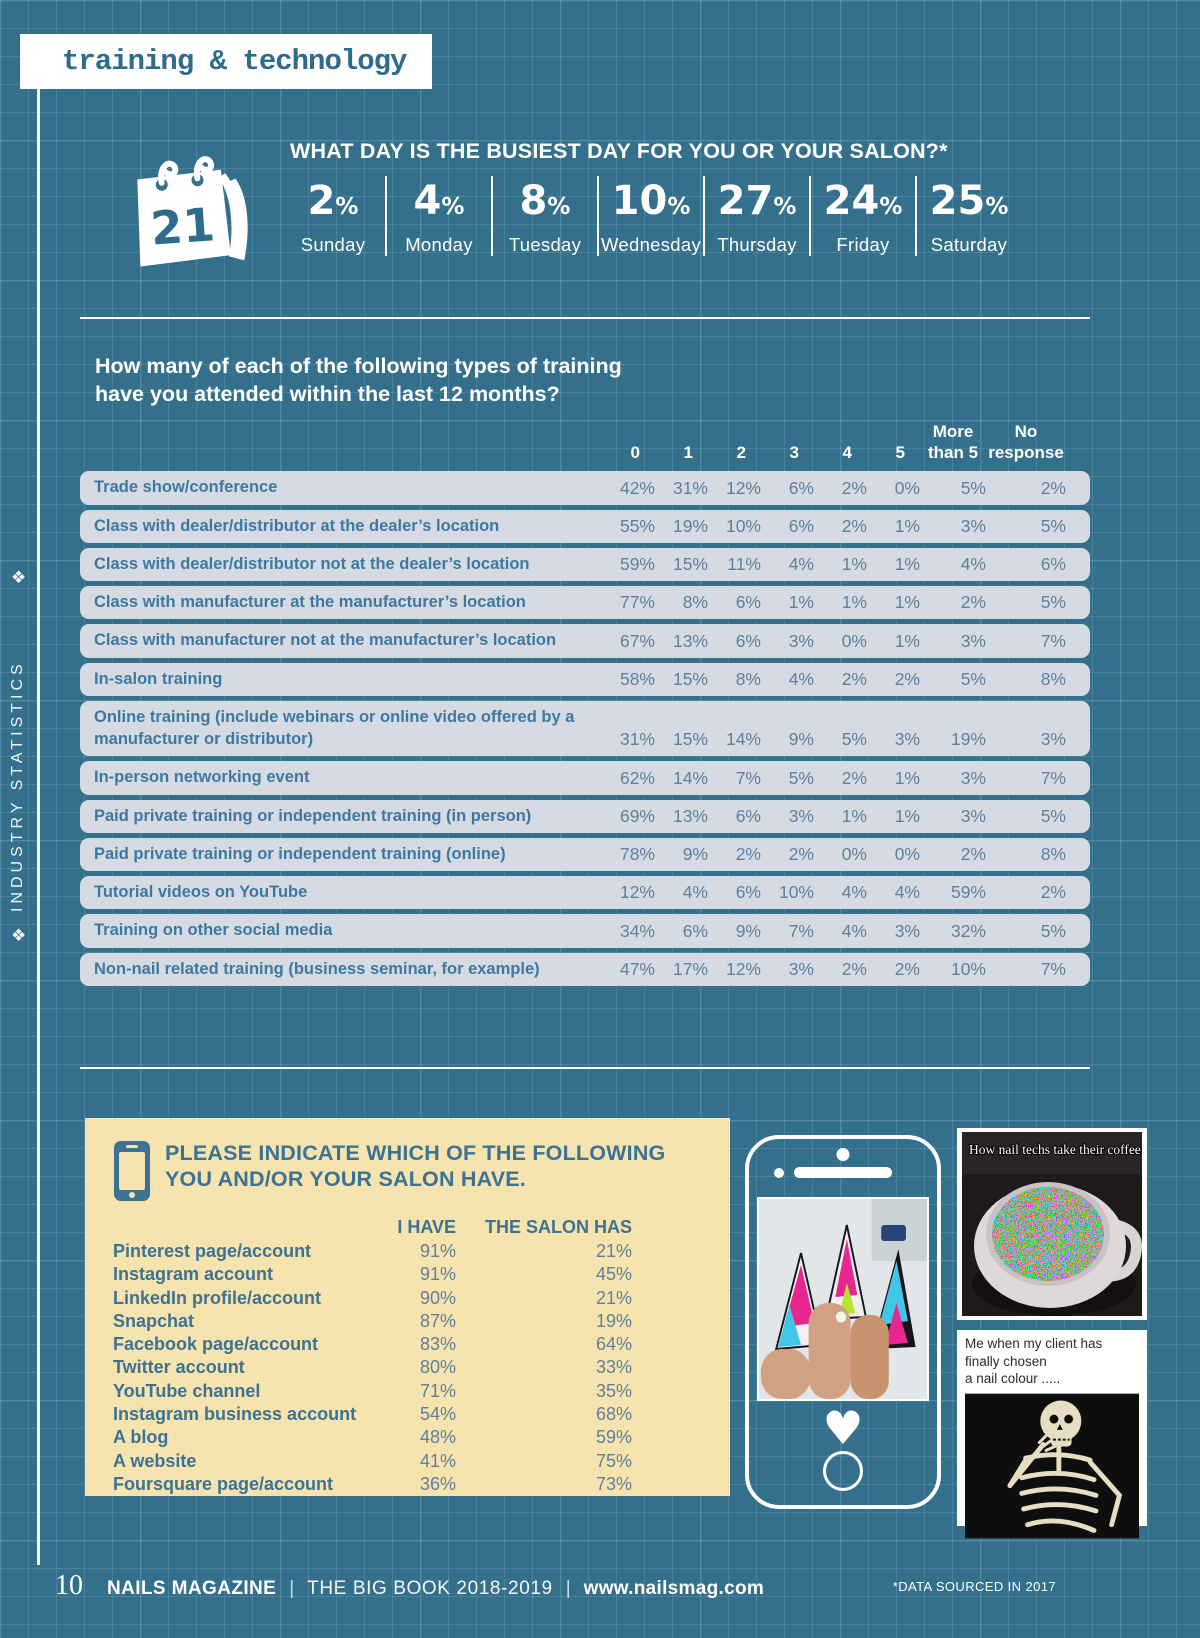  What do you see at coordinates (613, 1367) in the screenshot?
I see `salon-row-salon-has-value: 33%` at bounding box center [613, 1367].